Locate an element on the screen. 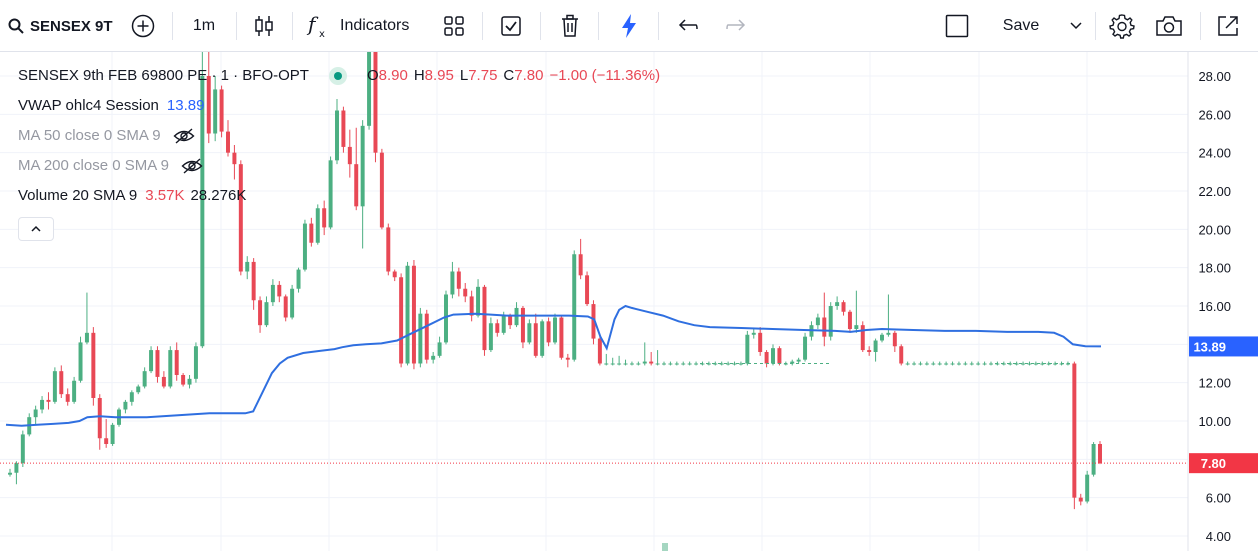 Image resolution: width=1258 pixels, height=551 pixels. ma50-legend-row: MA 50 close 0 SMA 9 is located at coordinates (342, 136).